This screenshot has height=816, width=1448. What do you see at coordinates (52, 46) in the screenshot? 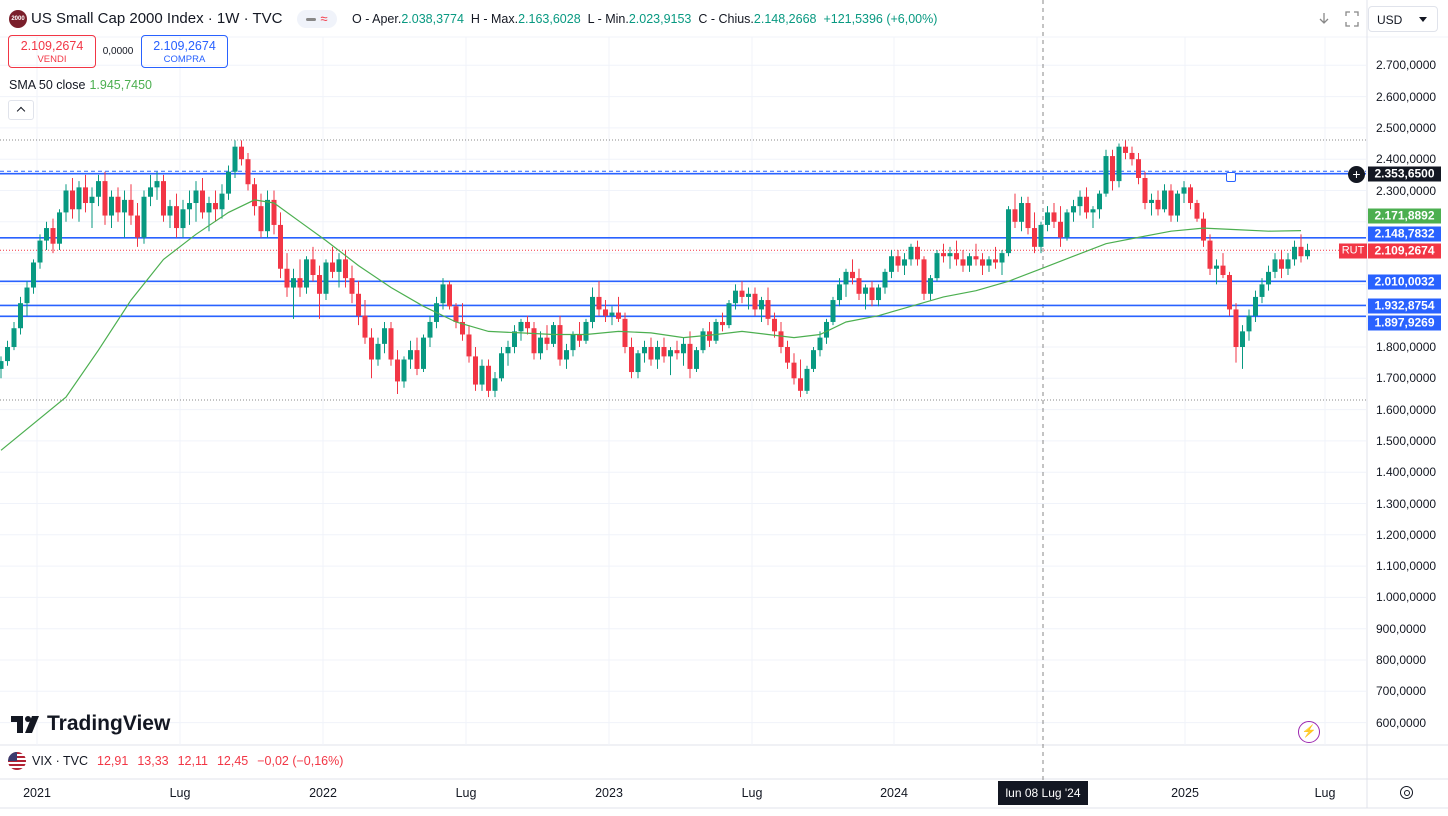
I see `sell-price: 2.109,2674` at bounding box center [52, 46].